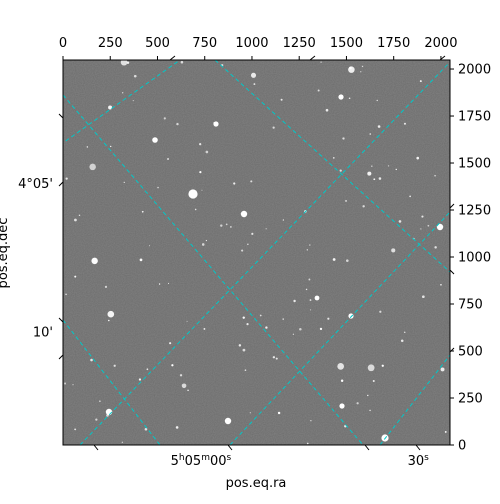  Describe the element at coordinates (256, 483) in the screenshot. I see `x-axis-label: pos.eq.ra` at that location.